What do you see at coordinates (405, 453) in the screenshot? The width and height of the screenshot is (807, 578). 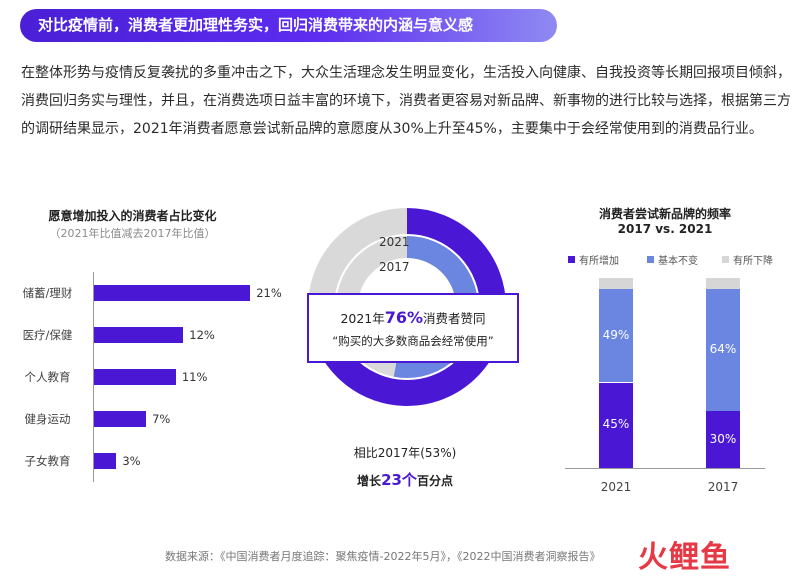 I see `donut-note-compare: 相比2017年(53%)` at bounding box center [405, 453].